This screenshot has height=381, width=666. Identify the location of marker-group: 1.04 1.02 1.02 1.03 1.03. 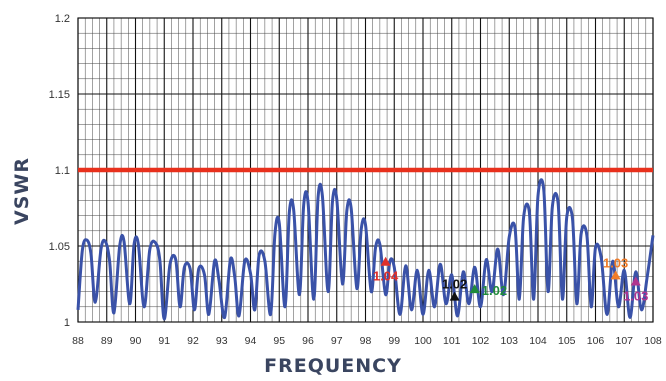
(510, 279).